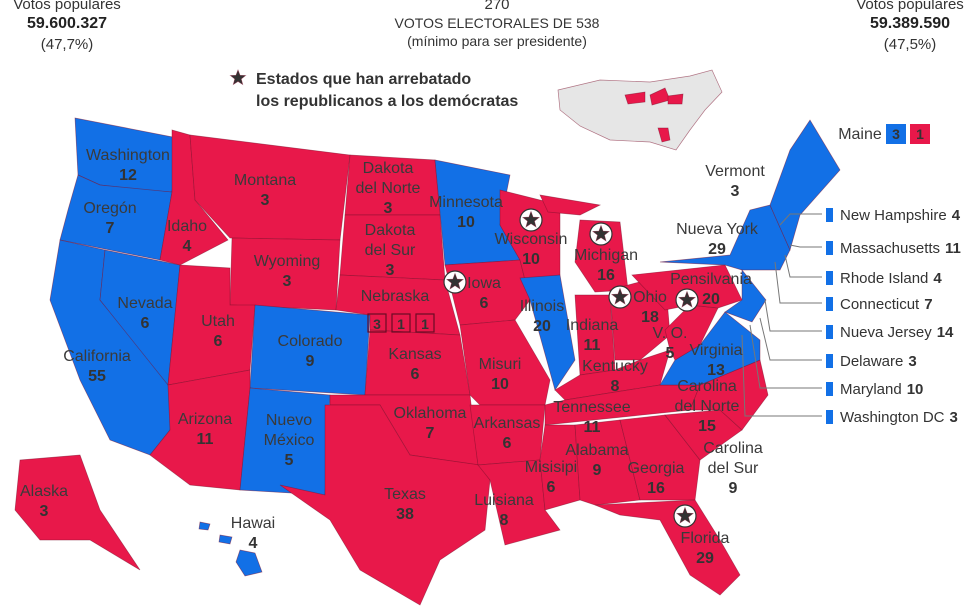  I want to click on center-line1: VOTOS ELECTORALES DE 538, so click(497, 23).